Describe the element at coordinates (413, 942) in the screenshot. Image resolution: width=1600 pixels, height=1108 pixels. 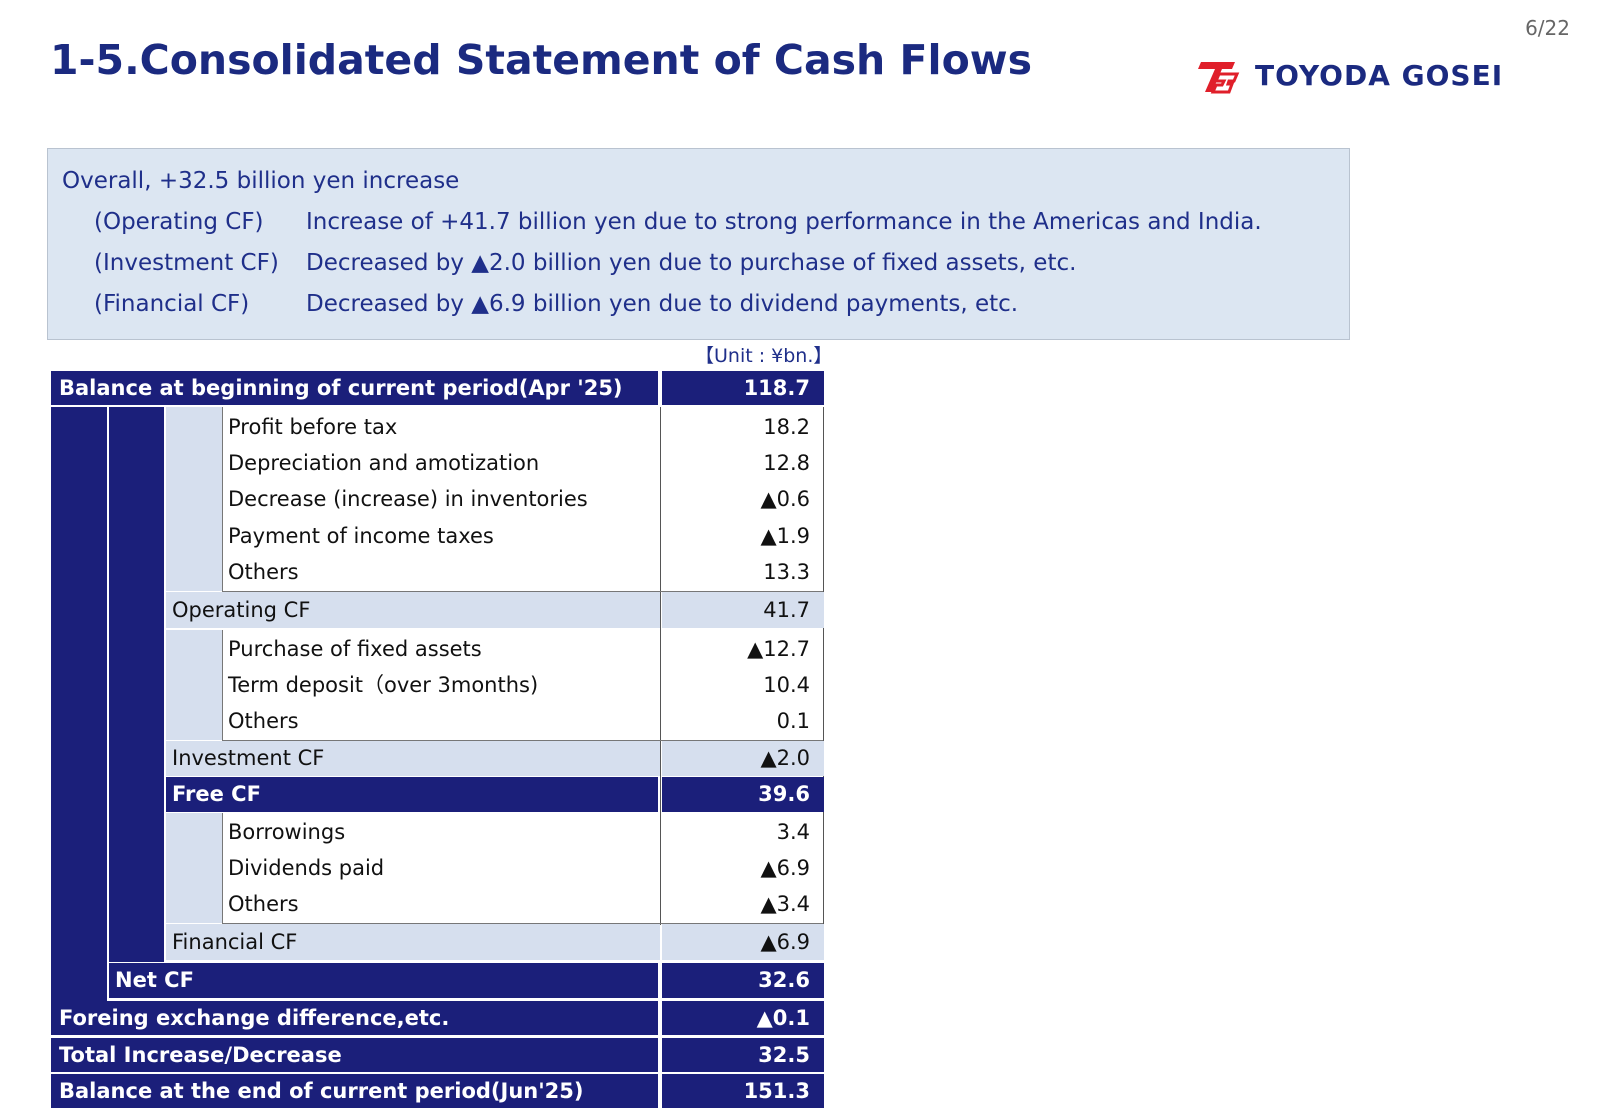
I see `financial-cf-label: Financial CF` at that location.